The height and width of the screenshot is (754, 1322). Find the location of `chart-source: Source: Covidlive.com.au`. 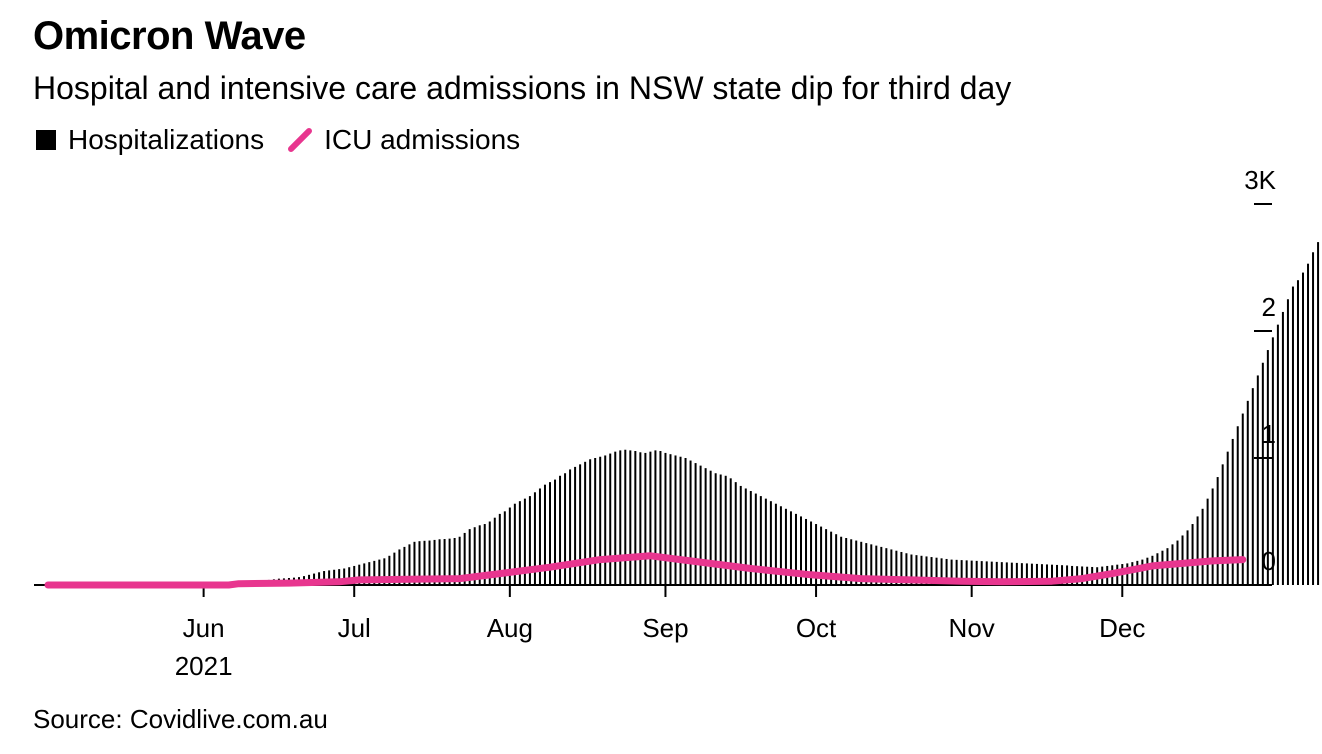

chart-source: Source: Covidlive.com.au is located at coordinates (180, 719).